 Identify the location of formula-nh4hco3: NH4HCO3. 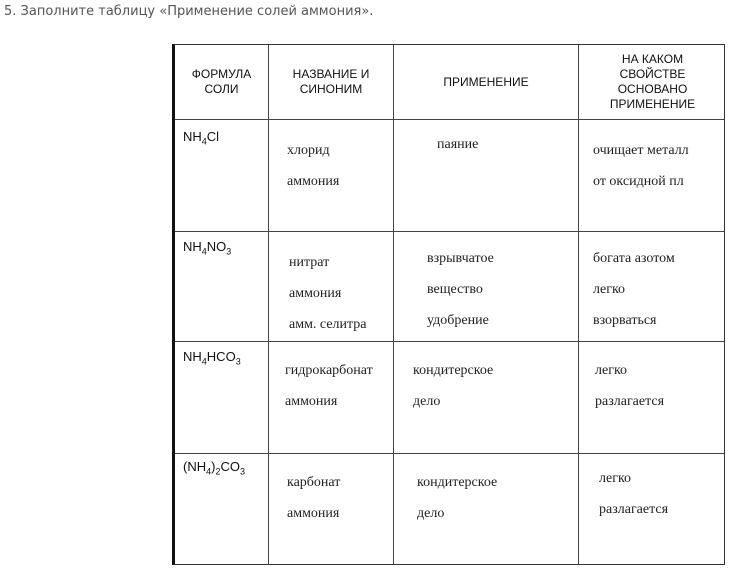
(212, 358).